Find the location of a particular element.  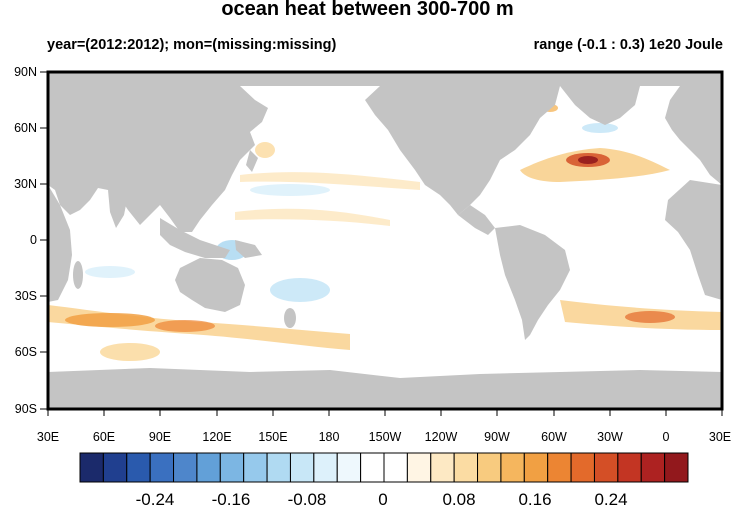

x-tick-label: 90W is located at coordinates (497, 437).